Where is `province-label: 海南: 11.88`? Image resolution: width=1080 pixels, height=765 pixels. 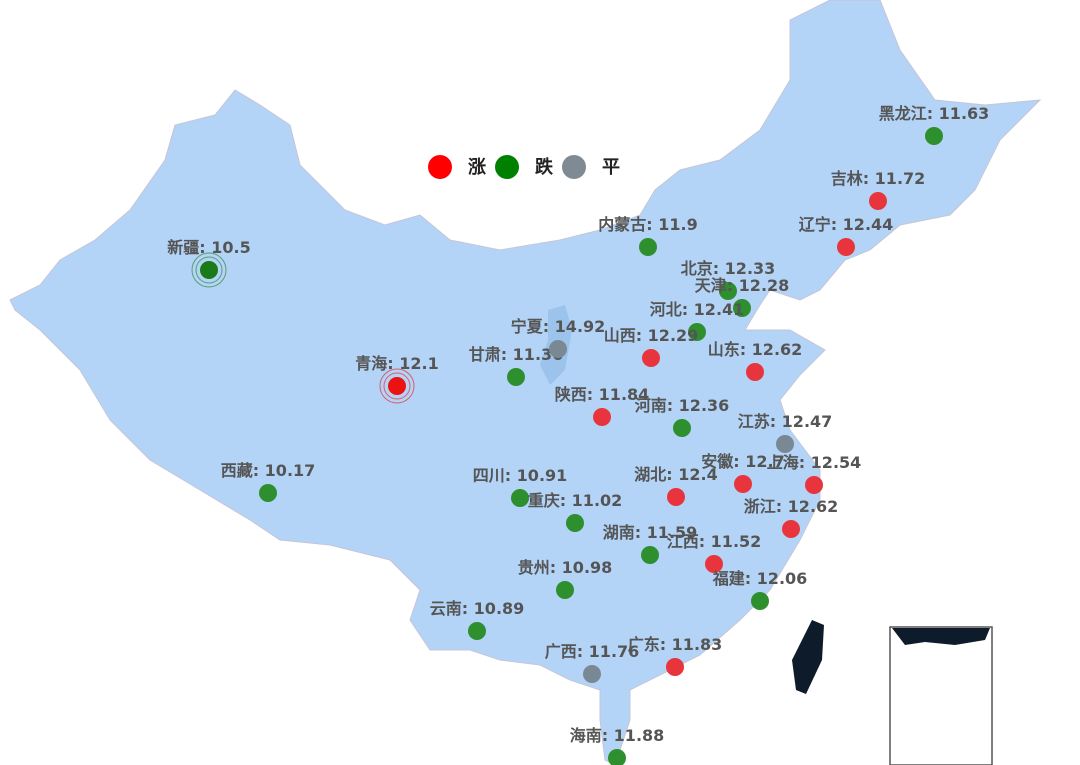
province-label: 海南: 11.88 is located at coordinates (617, 735).